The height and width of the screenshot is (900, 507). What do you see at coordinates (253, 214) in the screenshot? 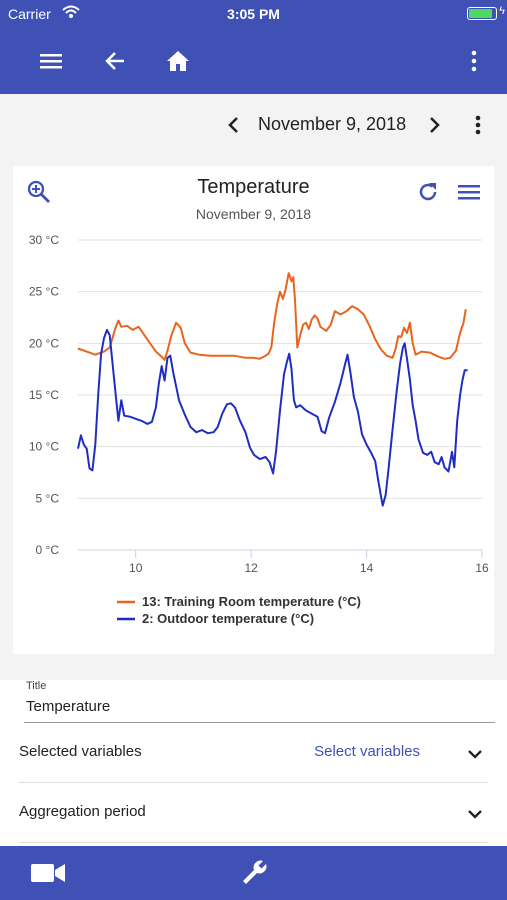
I see `chart-subtitle: November 9, 2018` at bounding box center [253, 214].